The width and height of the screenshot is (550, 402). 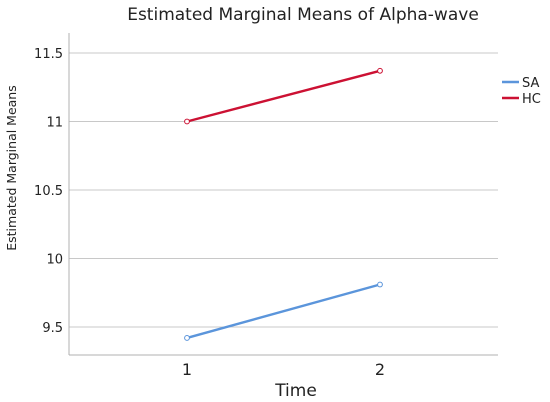 I want to click on chart-title: Estimated Marginal Means of Alpha-wave, so click(x=303, y=15).